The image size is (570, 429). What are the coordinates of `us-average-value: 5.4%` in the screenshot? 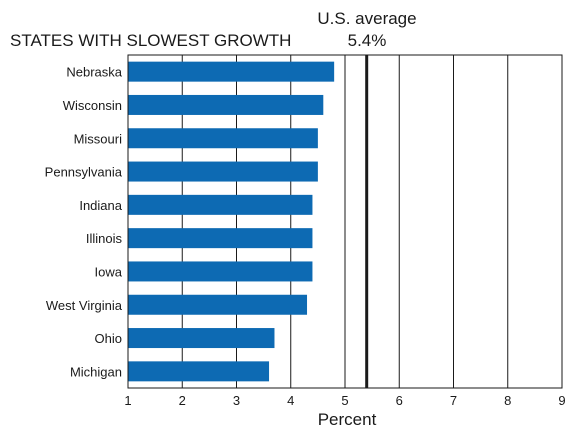 It's located at (367, 40).